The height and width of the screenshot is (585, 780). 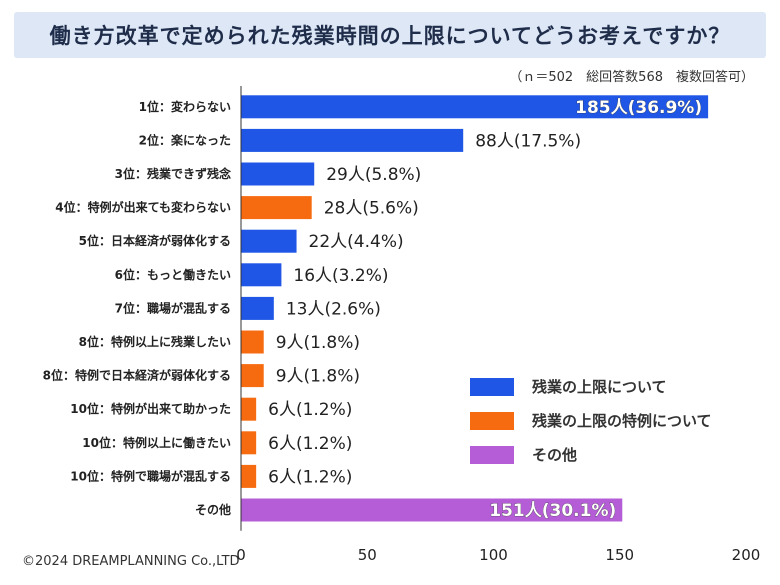 I want to click on category-label: 1位：変わらない, so click(x=185, y=106).